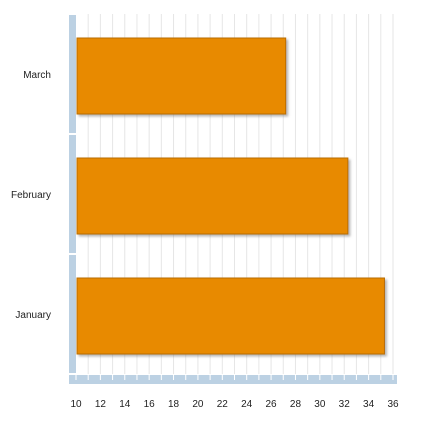  Describe the element at coordinates (101, 404) in the screenshot. I see `x-tick-label: 12` at that location.